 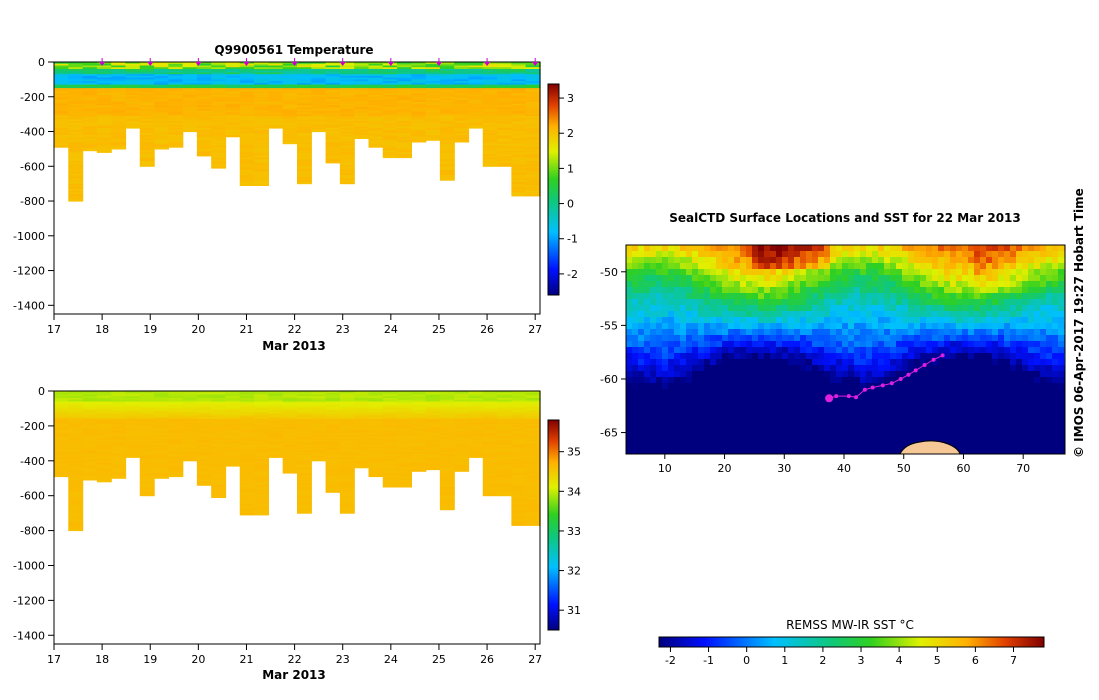 What do you see at coordinates (294, 64) in the screenshot?
I see `surface-marker` at bounding box center [294, 64].